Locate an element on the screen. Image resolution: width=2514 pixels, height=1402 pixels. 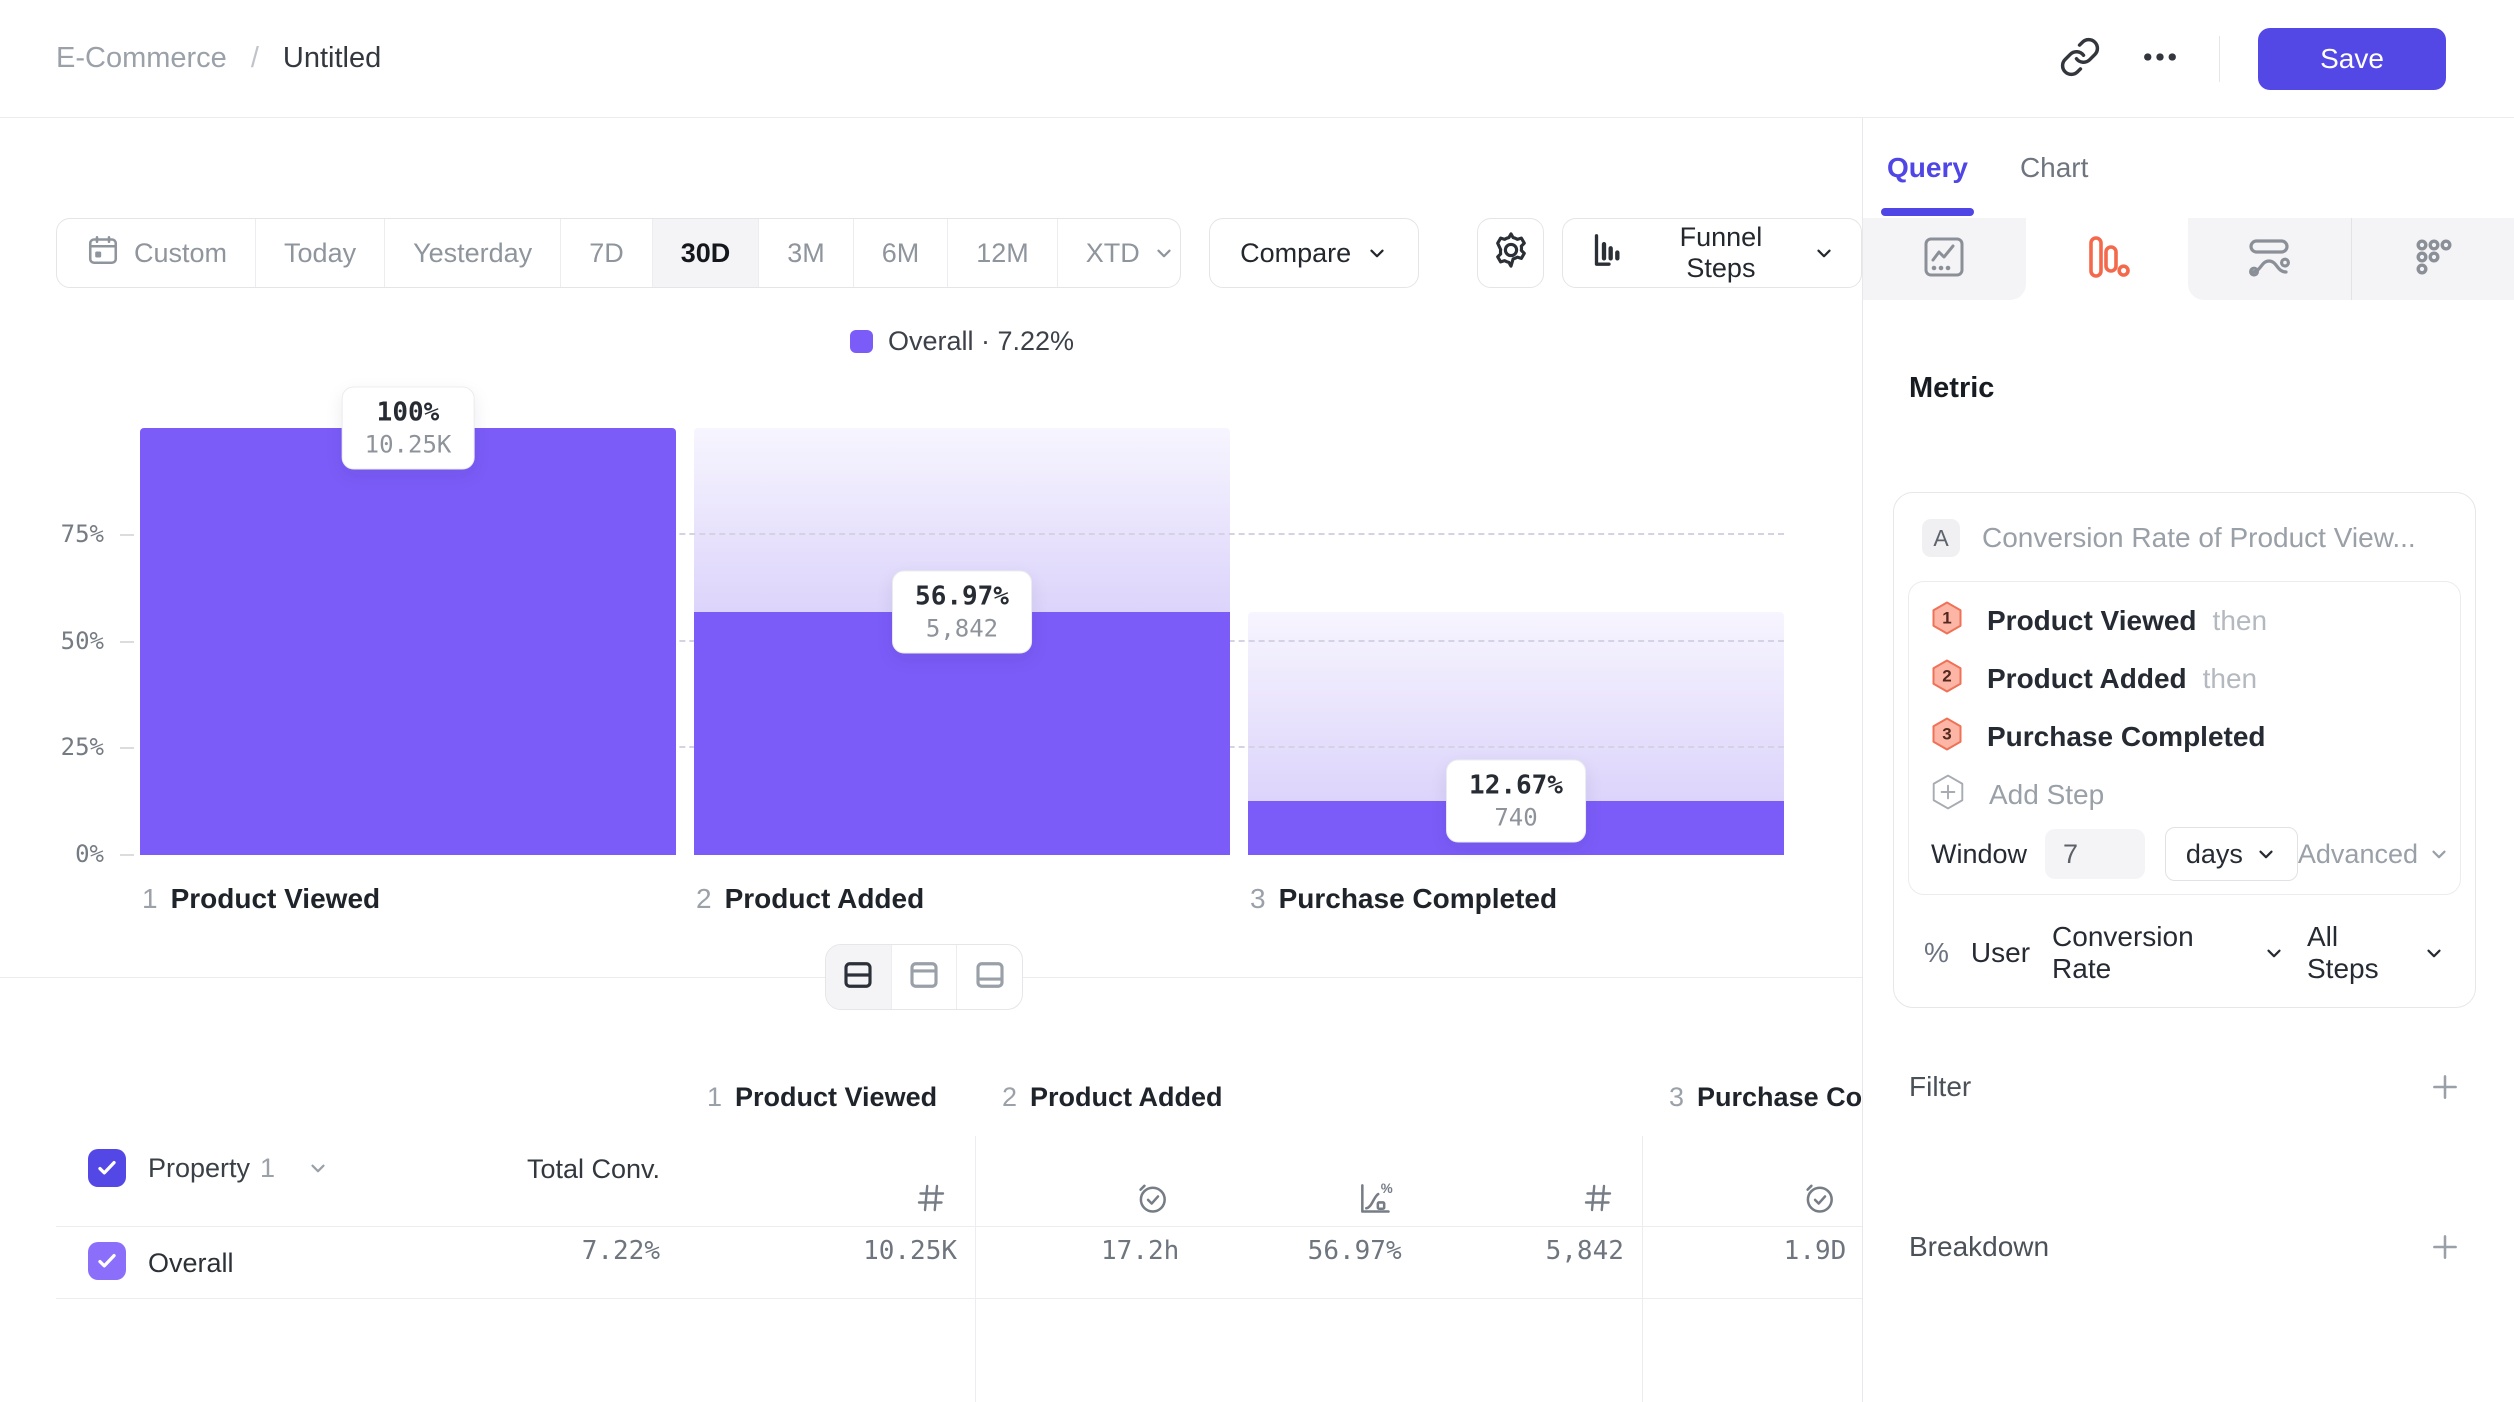
ellipsis-icon is located at coordinates (2160, 58).